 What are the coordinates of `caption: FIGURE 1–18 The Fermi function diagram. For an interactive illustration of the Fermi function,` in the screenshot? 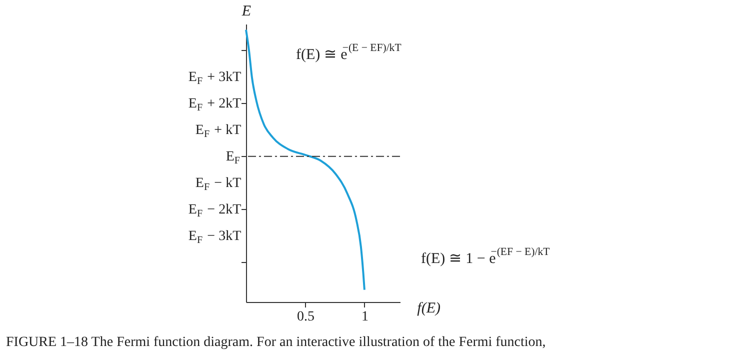 It's located at (276, 342).